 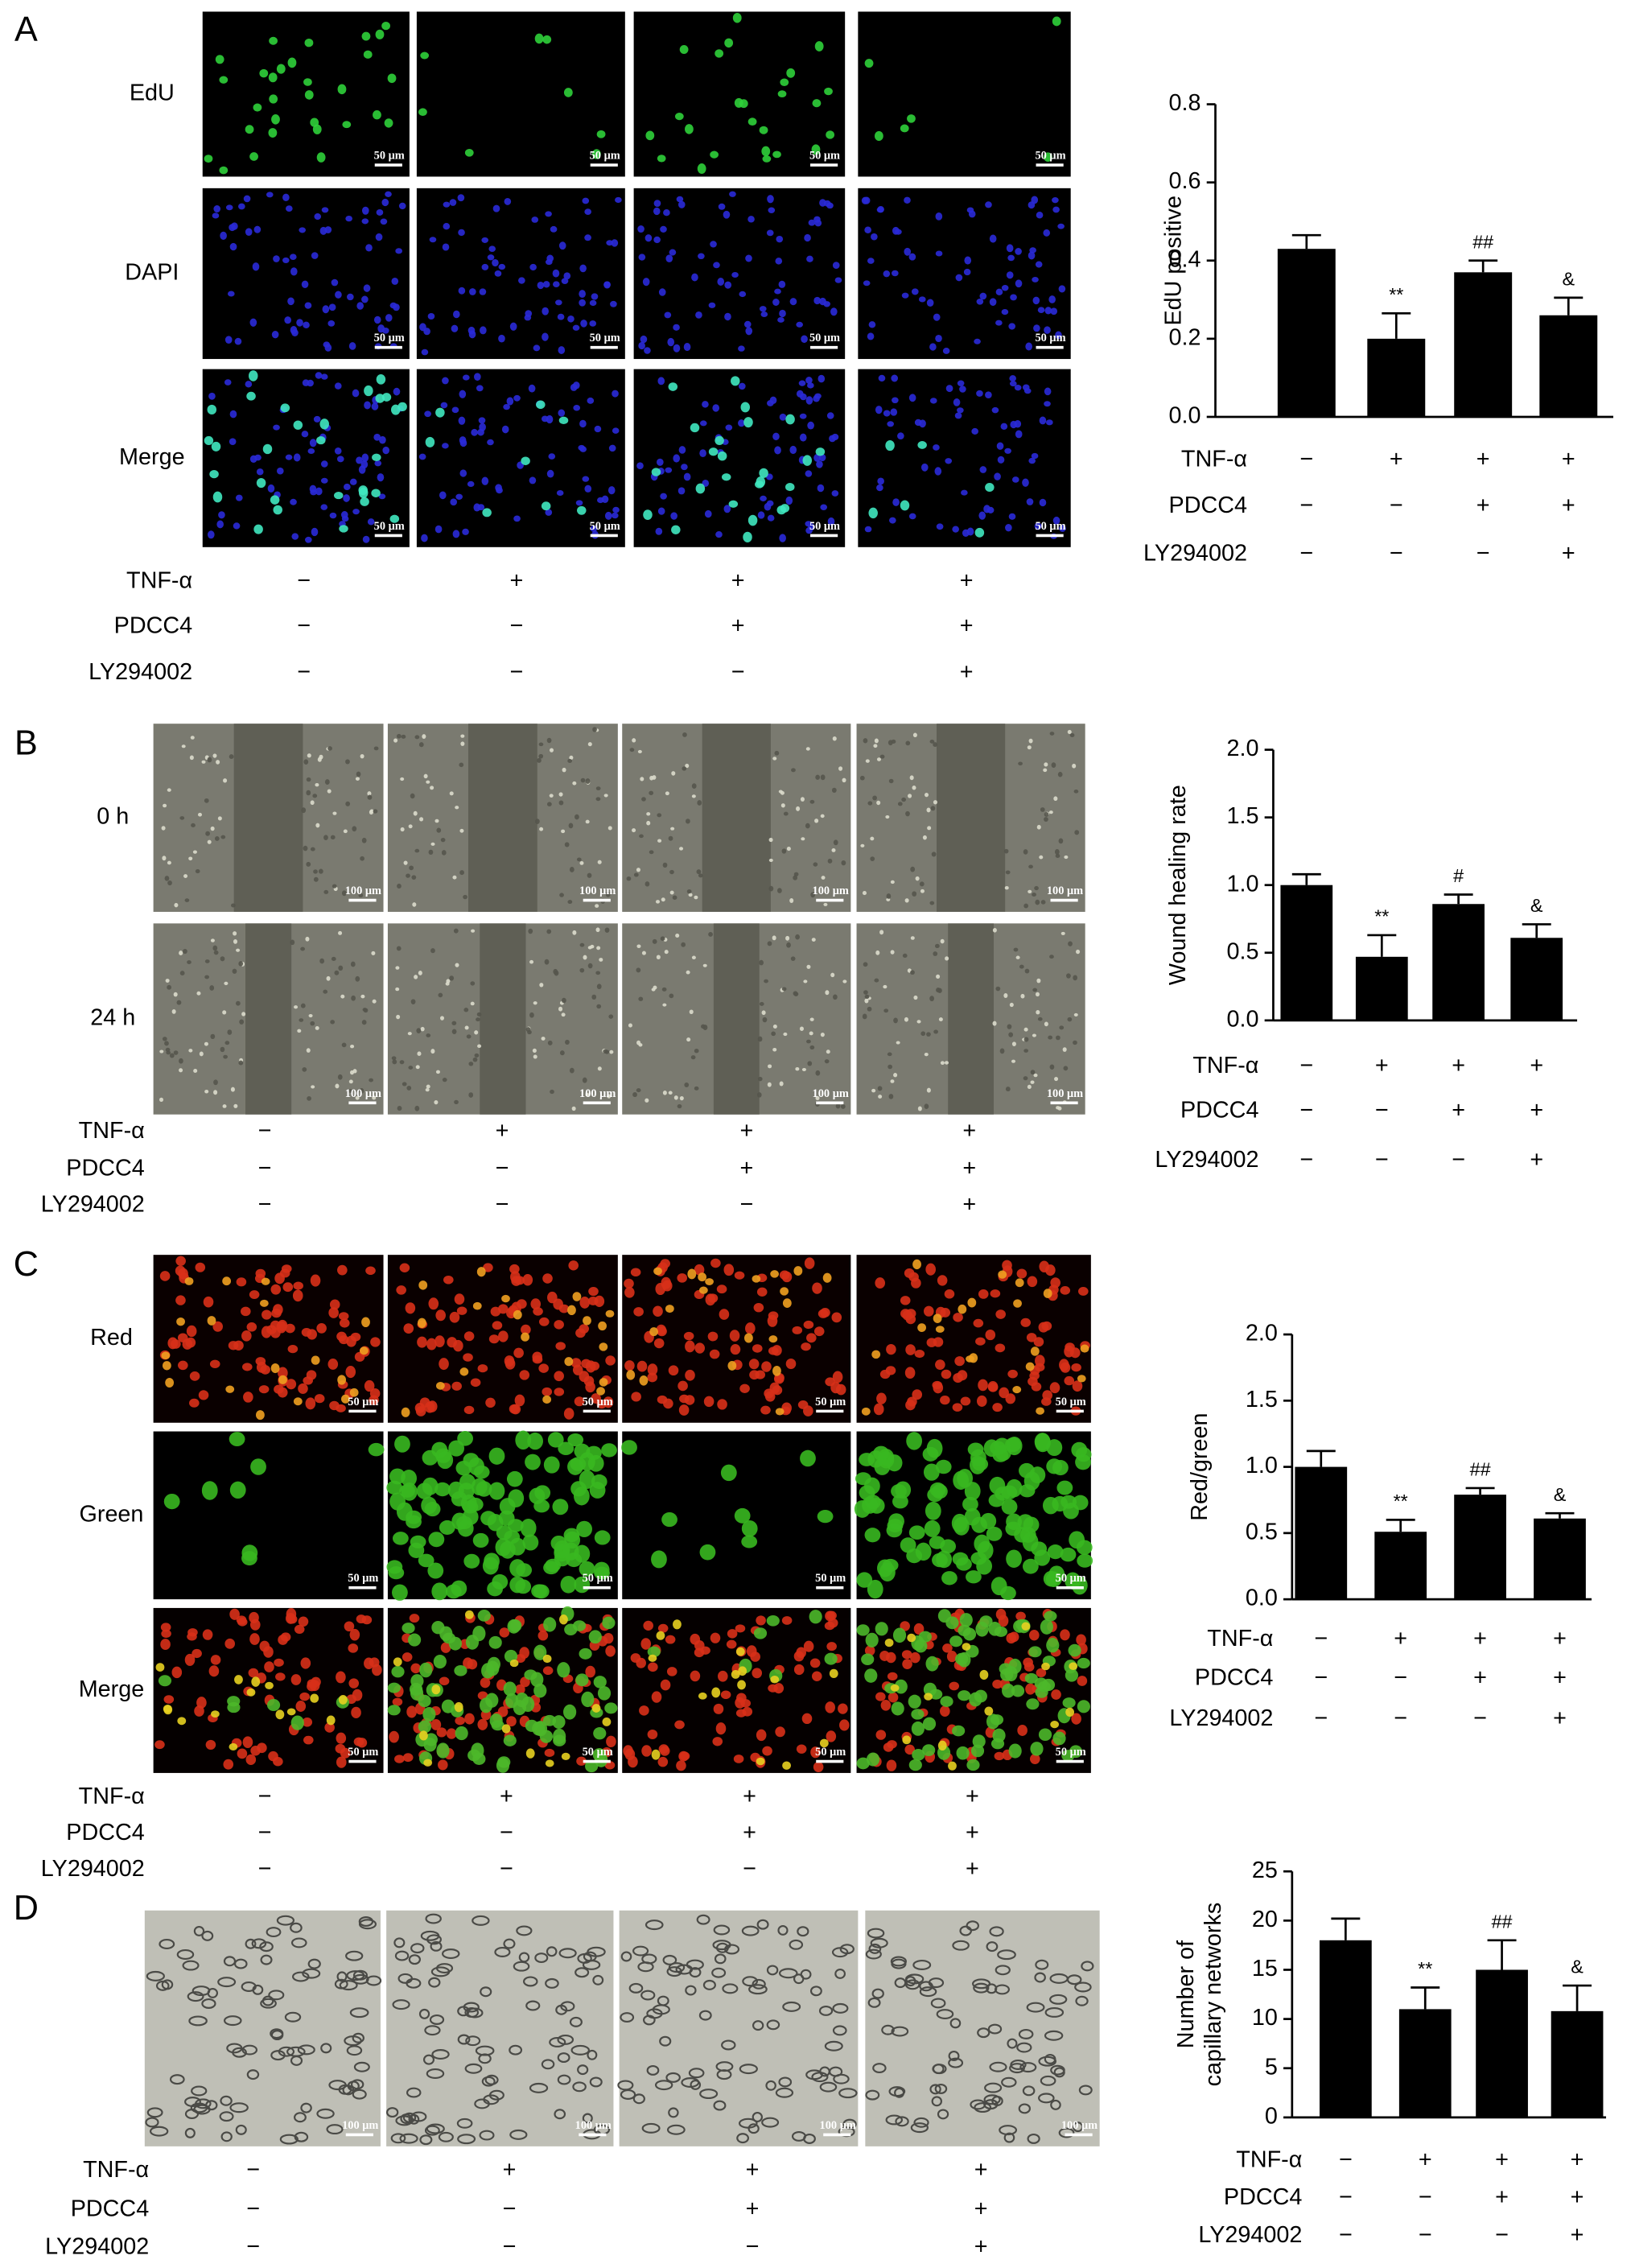 I want to click on significance-mark: &, so click(x=1577, y=1967).